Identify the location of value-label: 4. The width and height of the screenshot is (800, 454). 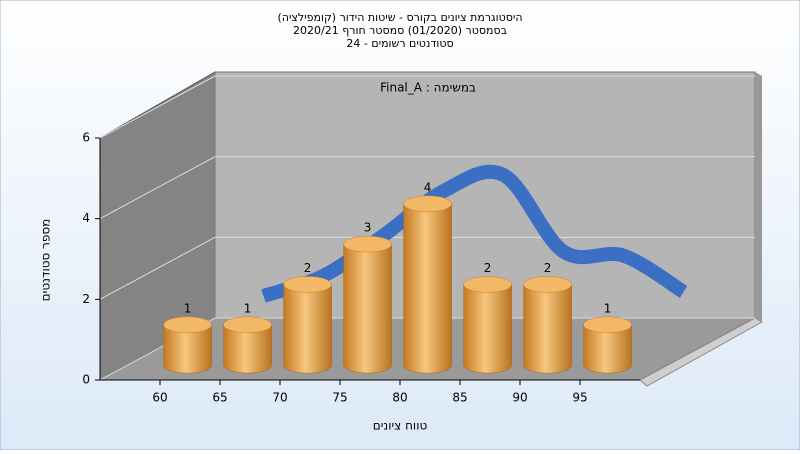
(428, 187).